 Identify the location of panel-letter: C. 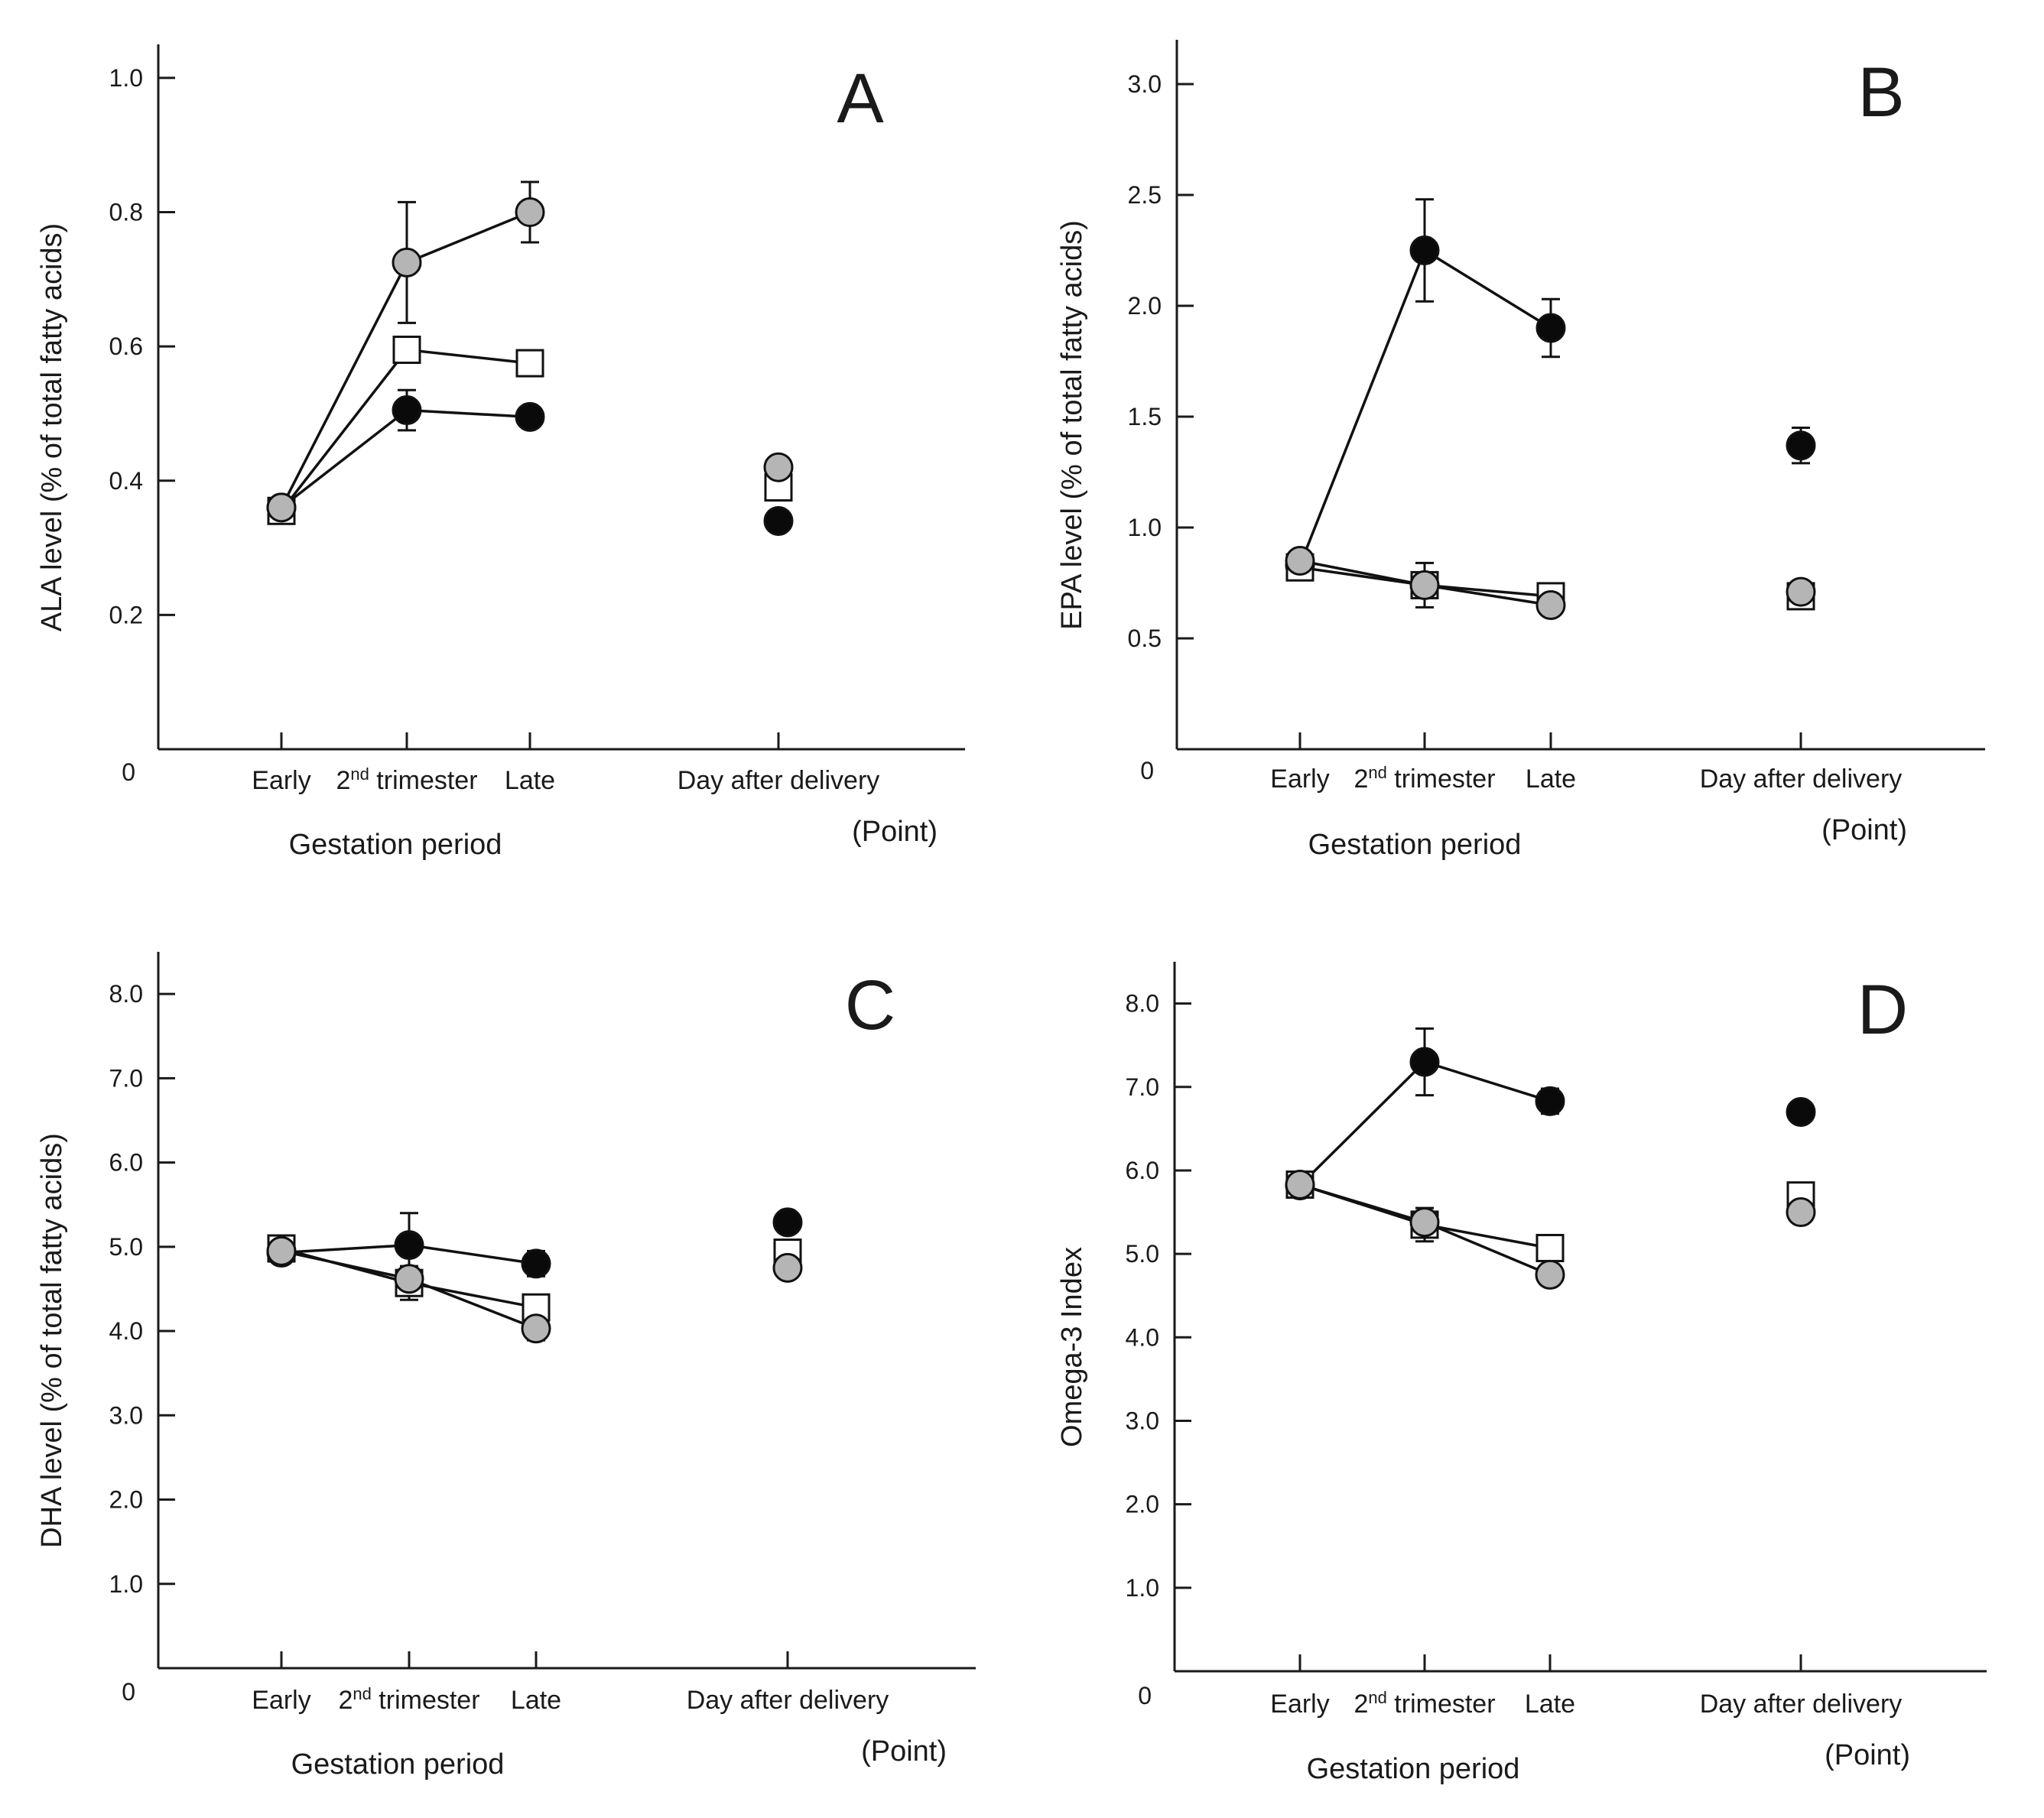
(870, 1005).